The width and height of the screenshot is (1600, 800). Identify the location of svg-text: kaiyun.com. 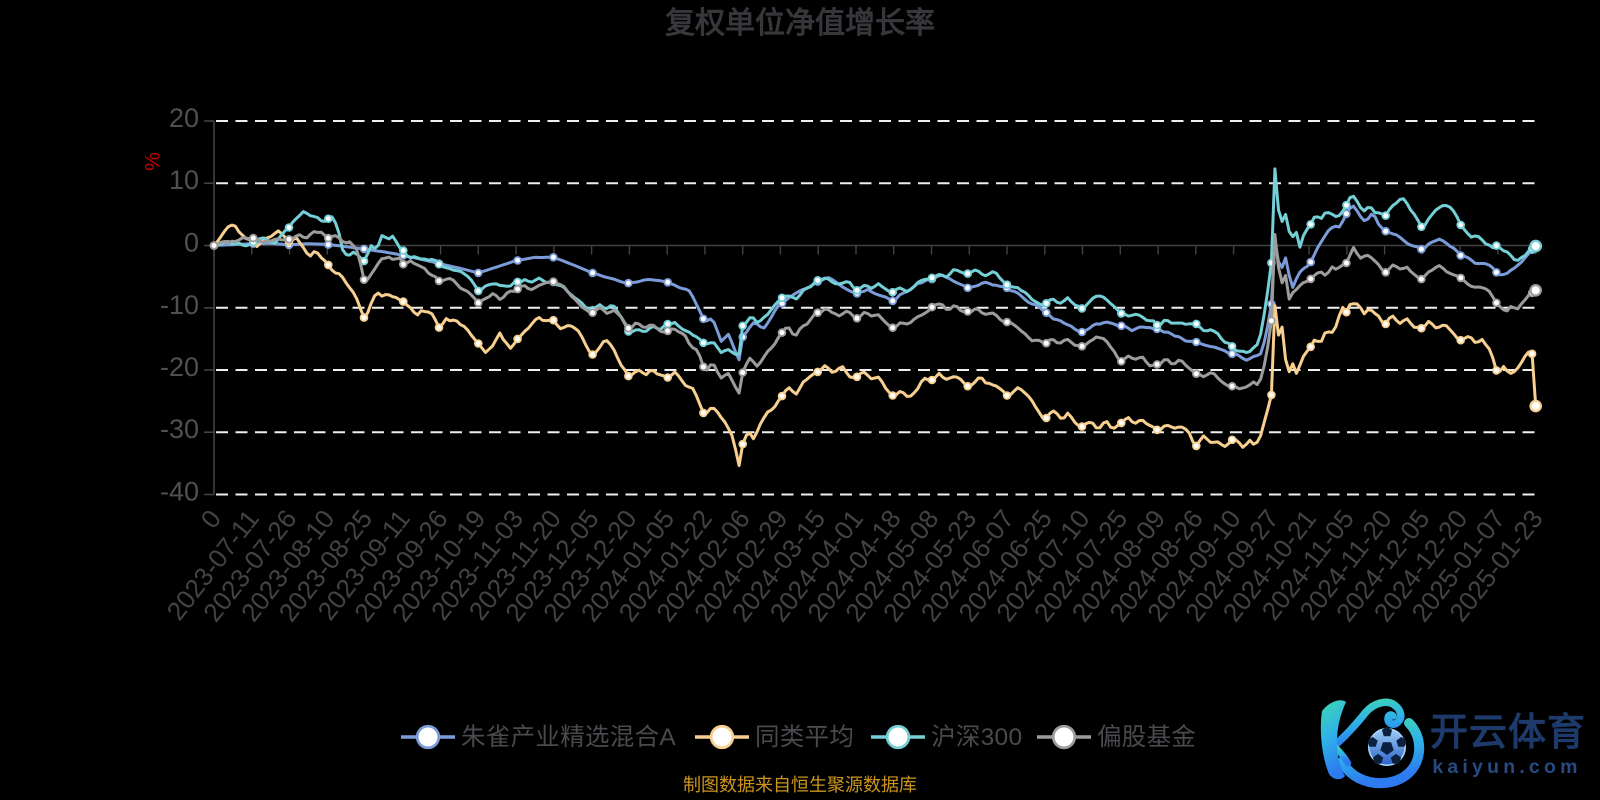
(1506, 767).